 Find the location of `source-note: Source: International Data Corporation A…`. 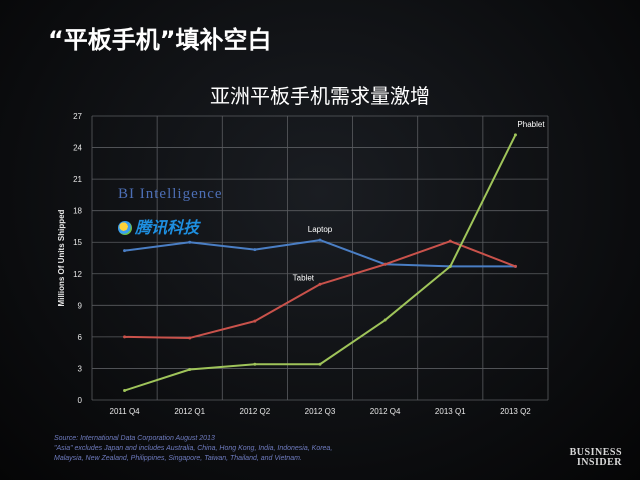

source-note: Source: International Data Corporation A… is located at coordinates (193, 449).